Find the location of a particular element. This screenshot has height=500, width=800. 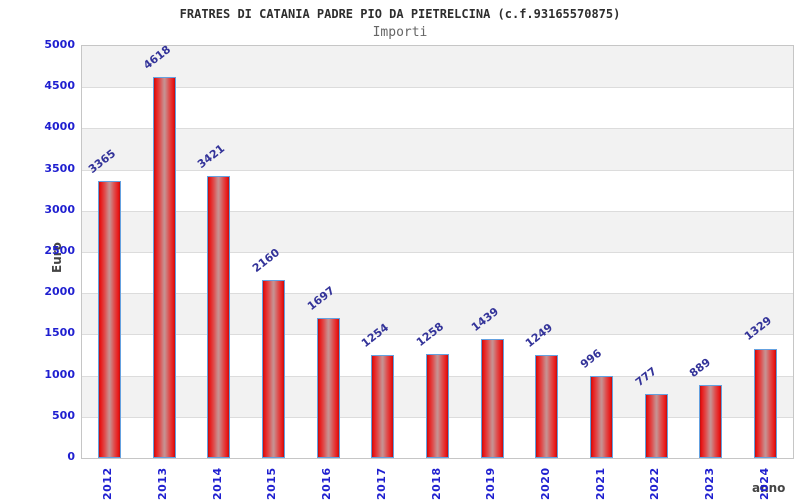

x-tick-label-2016: 2016 is located at coordinates (327, 483).